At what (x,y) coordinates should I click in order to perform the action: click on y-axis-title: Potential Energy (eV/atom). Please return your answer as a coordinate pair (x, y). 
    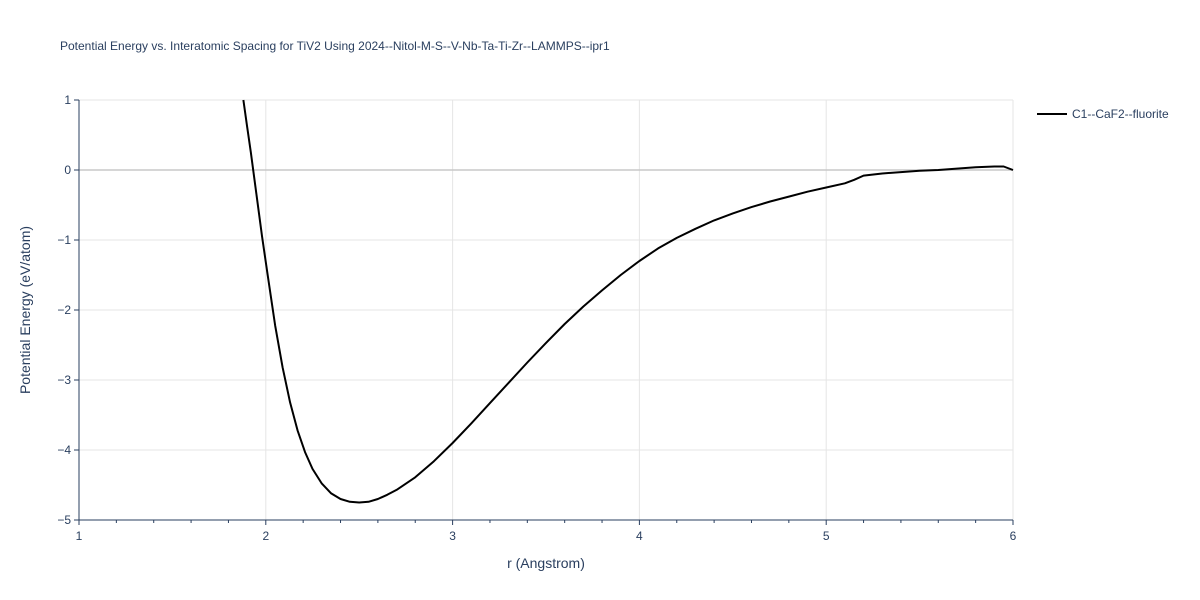
    Looking at the image, I should click on (25, 310).